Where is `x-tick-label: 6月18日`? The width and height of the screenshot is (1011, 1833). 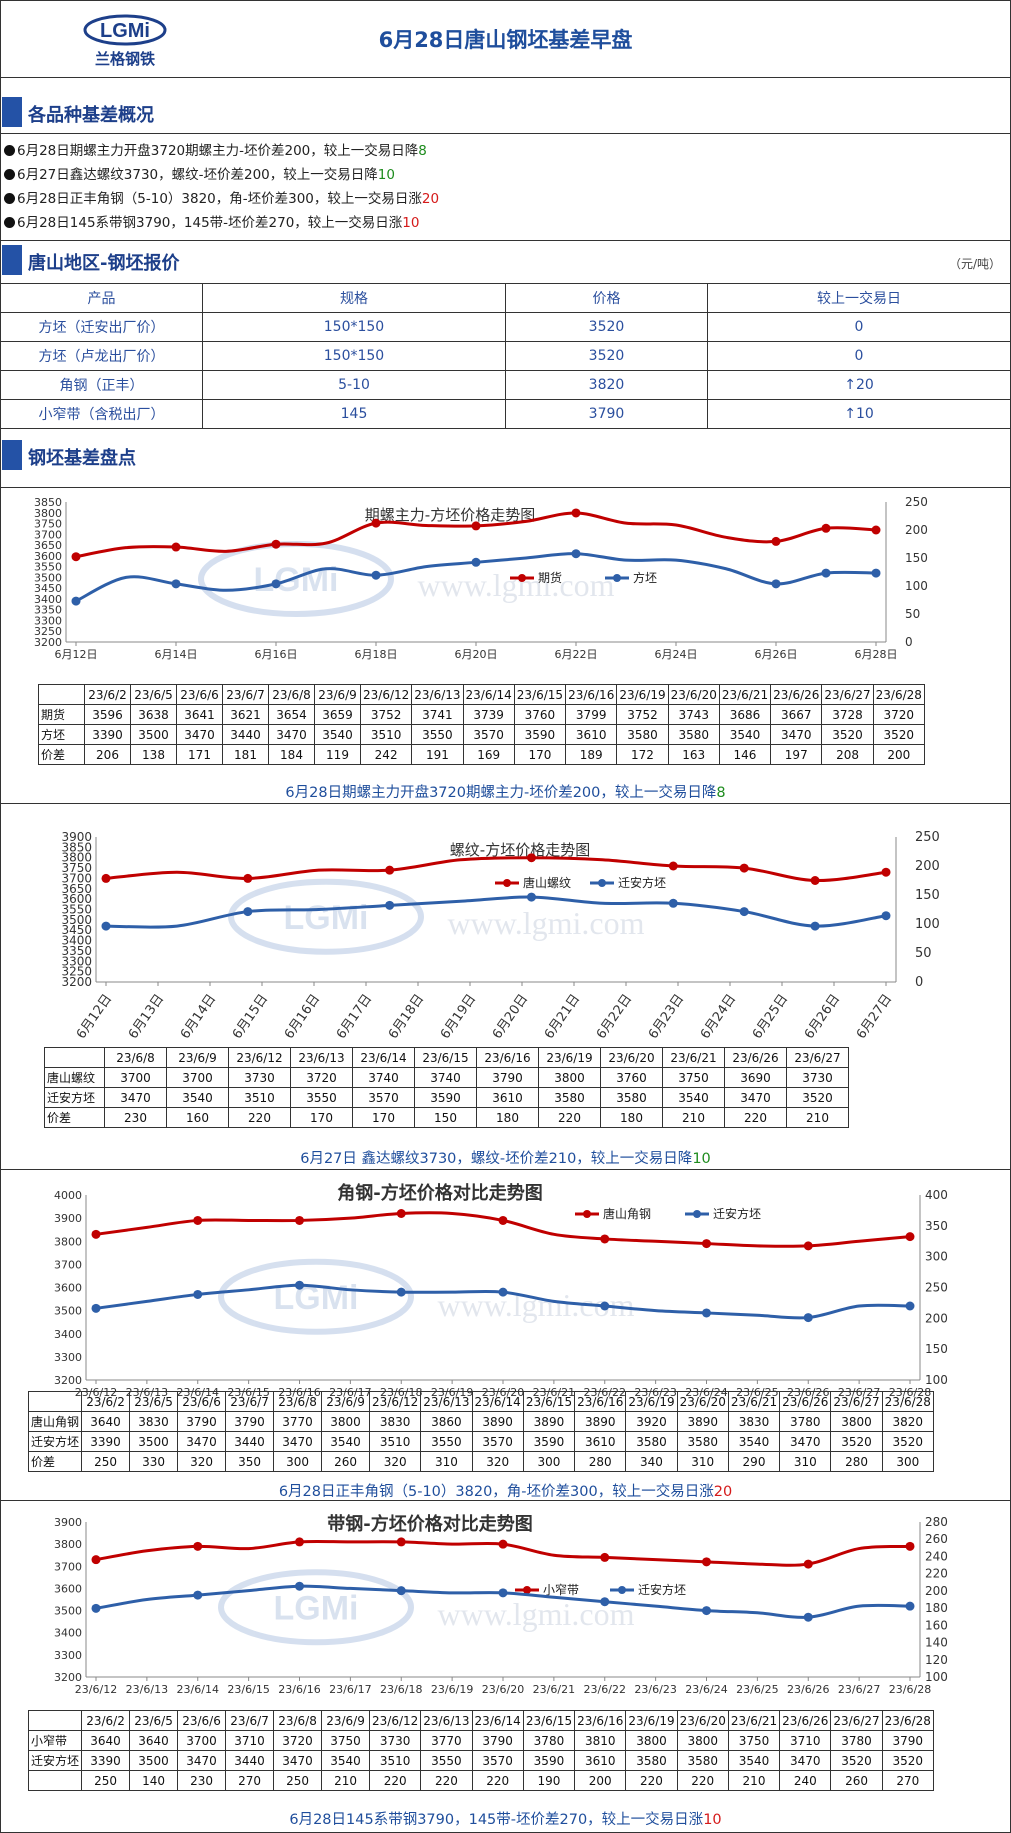 x-tick-label: 6月18日 is located at coordinates (376, 654).